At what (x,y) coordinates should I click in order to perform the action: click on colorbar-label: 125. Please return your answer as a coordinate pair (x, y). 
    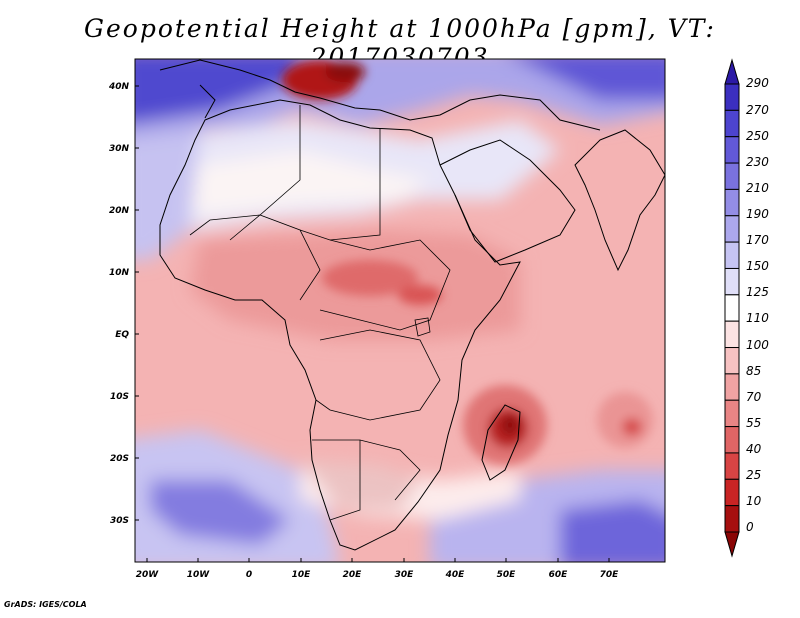
    Looking at the image, I should click on (757, 292).